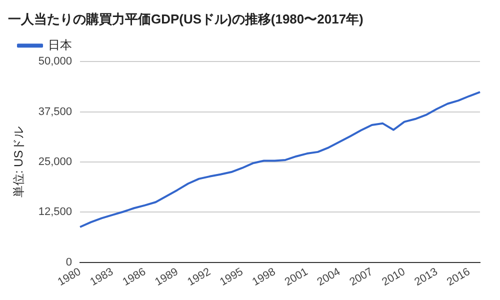  Describe the element at coordinates (69, 262) in the screenshot. I see `y-tick-label: 0` at that location.